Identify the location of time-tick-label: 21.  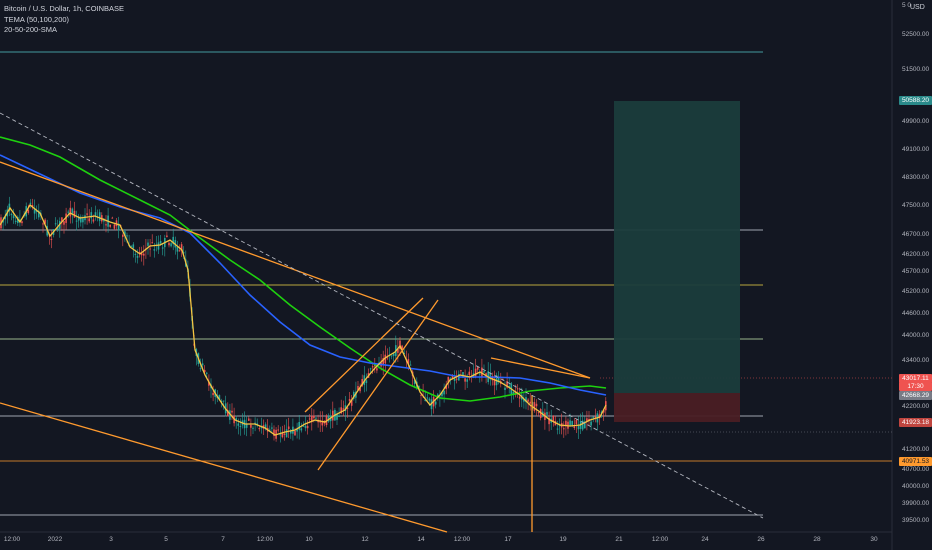
(619, 539).